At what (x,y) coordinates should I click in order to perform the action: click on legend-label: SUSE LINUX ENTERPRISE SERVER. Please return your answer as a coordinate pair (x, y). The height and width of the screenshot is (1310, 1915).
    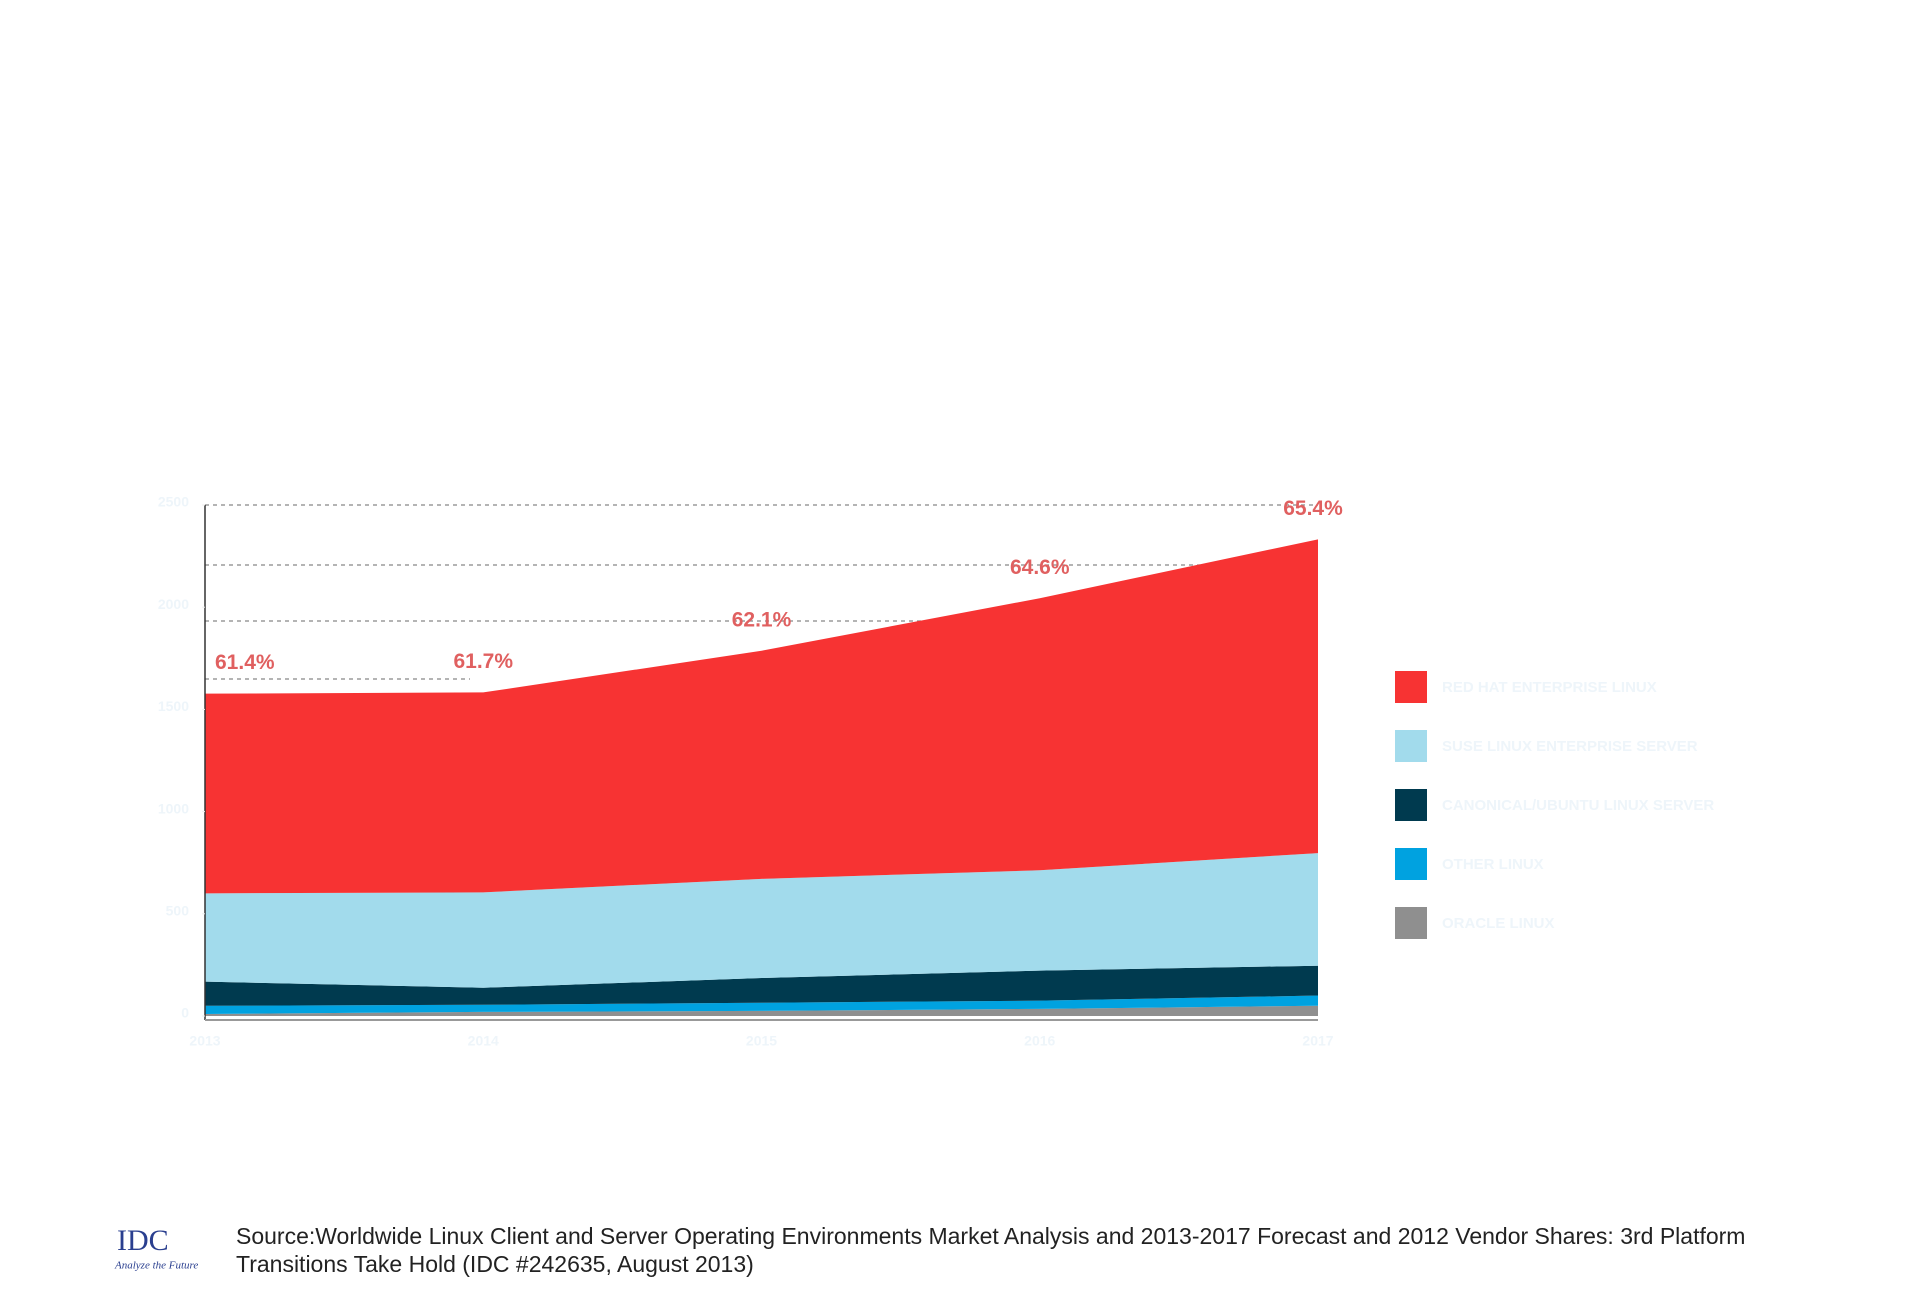
    Looking at the image, I should click on (1570, 746).